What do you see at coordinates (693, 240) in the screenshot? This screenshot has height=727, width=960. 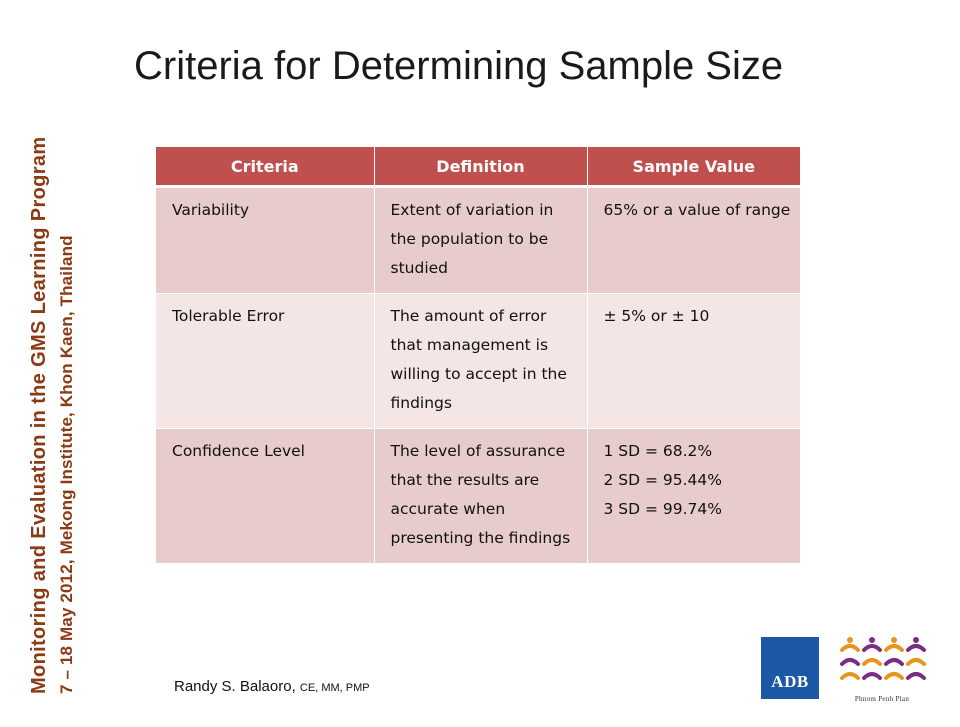 I see `cell-sample-value: 65% or a value of range` at bounding box center [693, 240].